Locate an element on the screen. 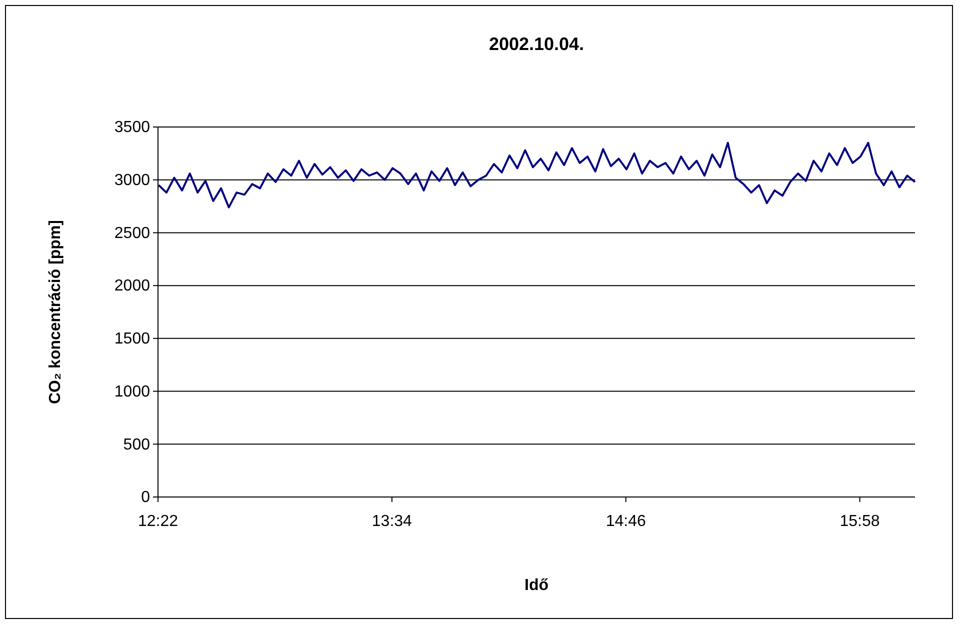 This screenshot has width=959, height=625. y-tick-label: 1500 is located at coordinates (132, 339).